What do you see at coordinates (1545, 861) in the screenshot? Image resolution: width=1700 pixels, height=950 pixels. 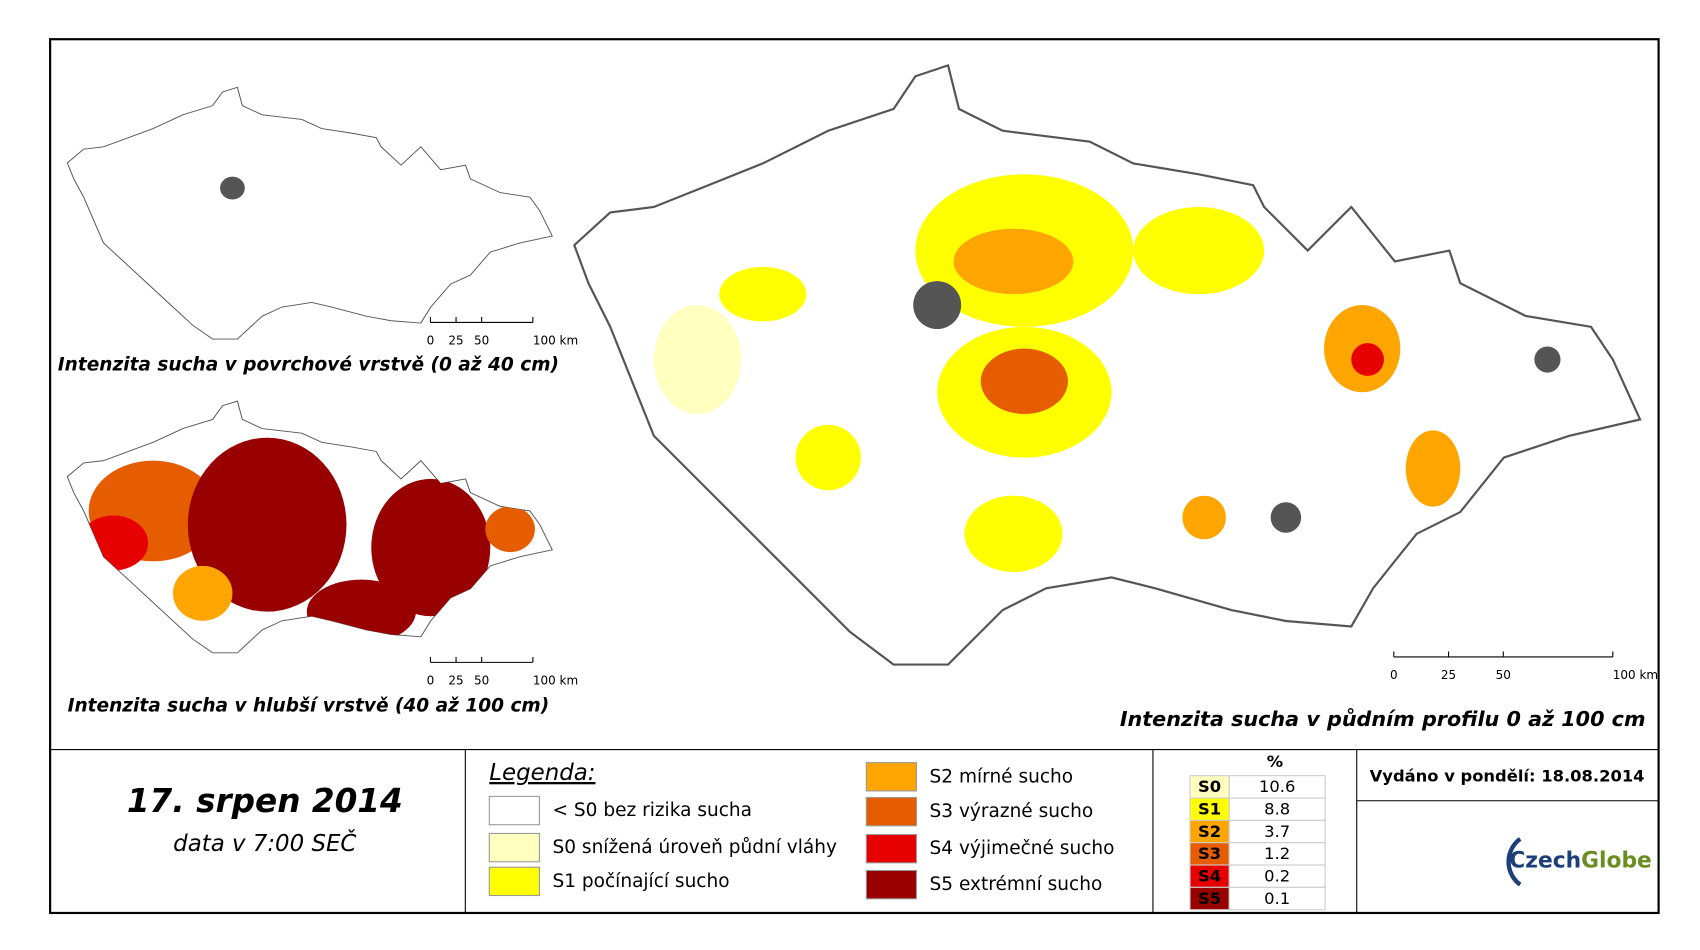 I see `logo-first: Czech` at bounding box center [1545, 861].